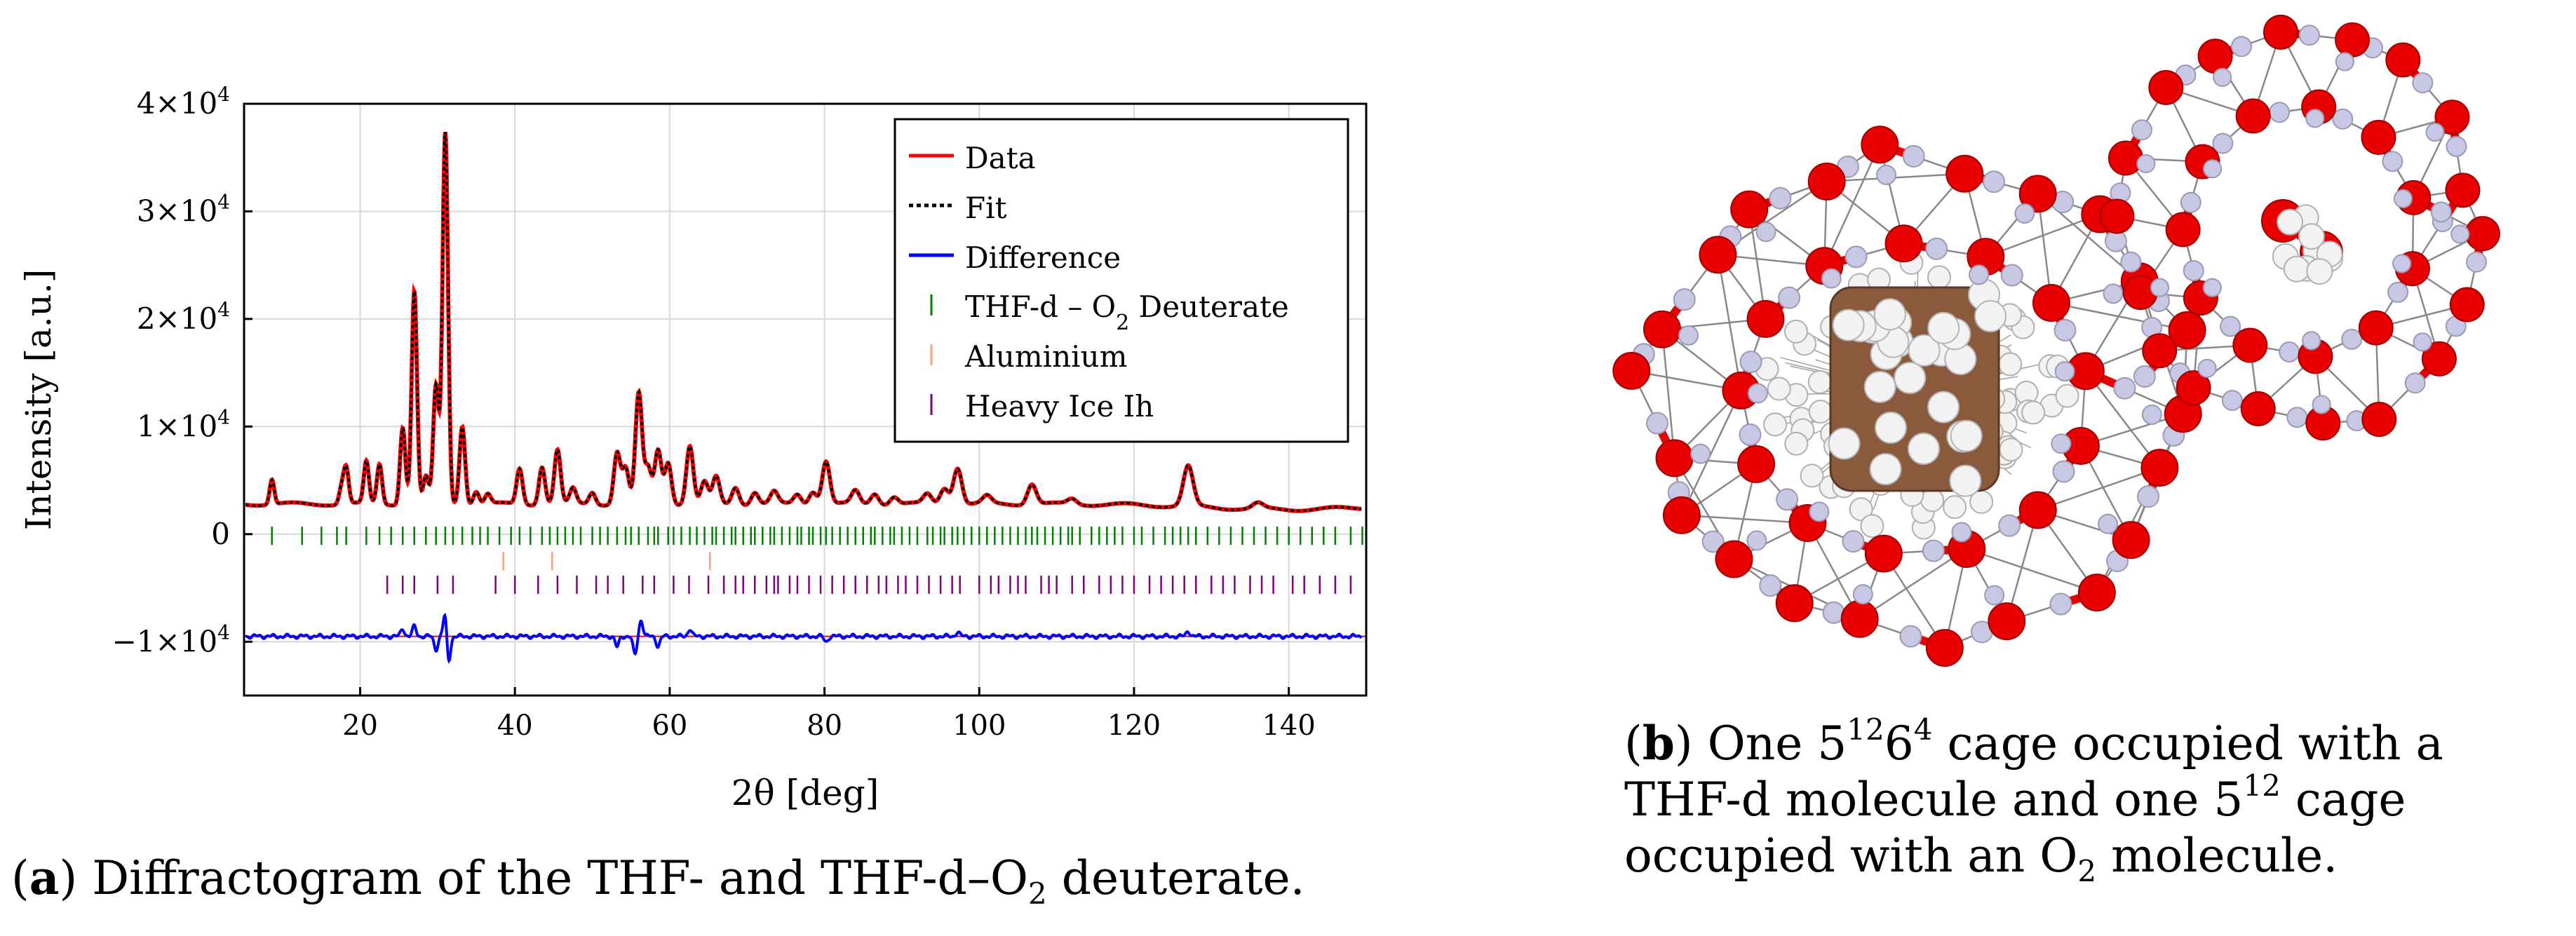 The image size is (2576, 936). Describe the element at coordinates (1059, 406) in the screenshot. I see `legend-label-heavy-ice: Heavy Ice Ih` at that location.